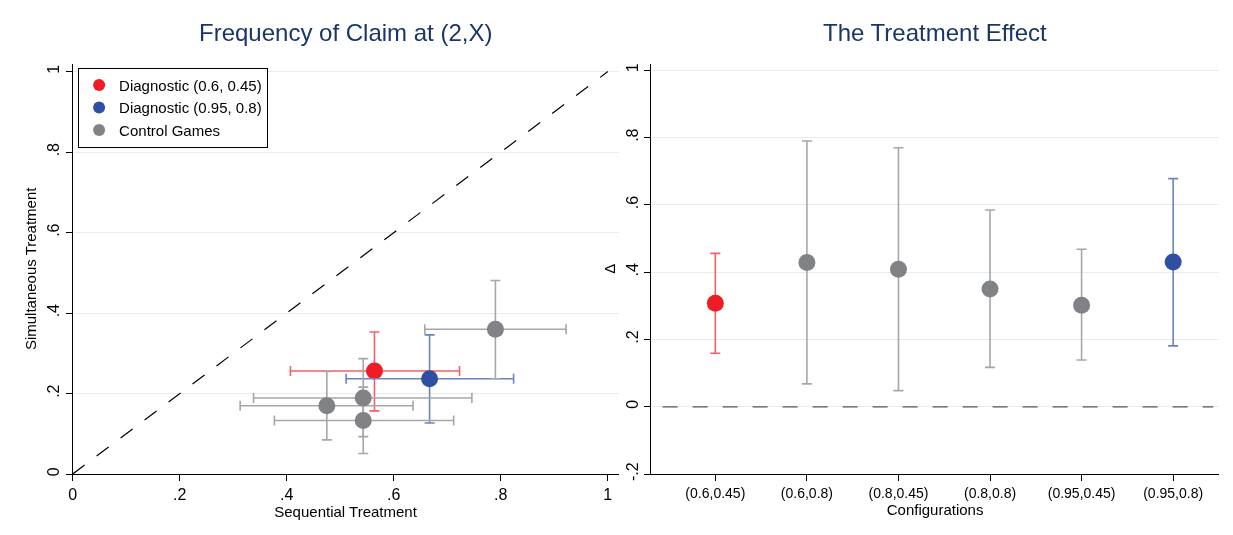  I want to click on x-tick-label: .2, so click(180, 495).